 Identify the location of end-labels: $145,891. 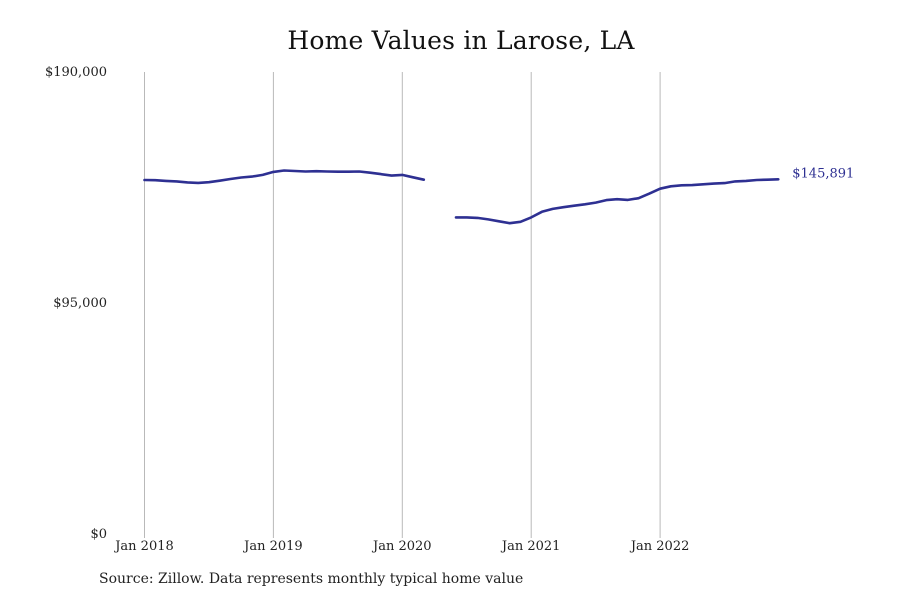
(823, 173).